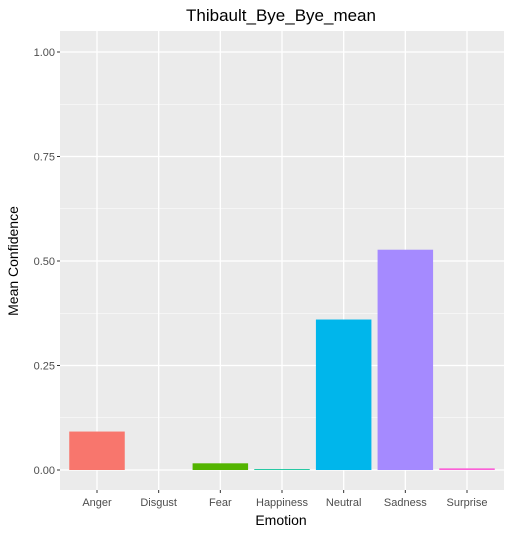 The image size is (512, 536). Describe the element at coordinates (44, 367) in the screenshot. I see `y-tick-label: 0.25` at that location.